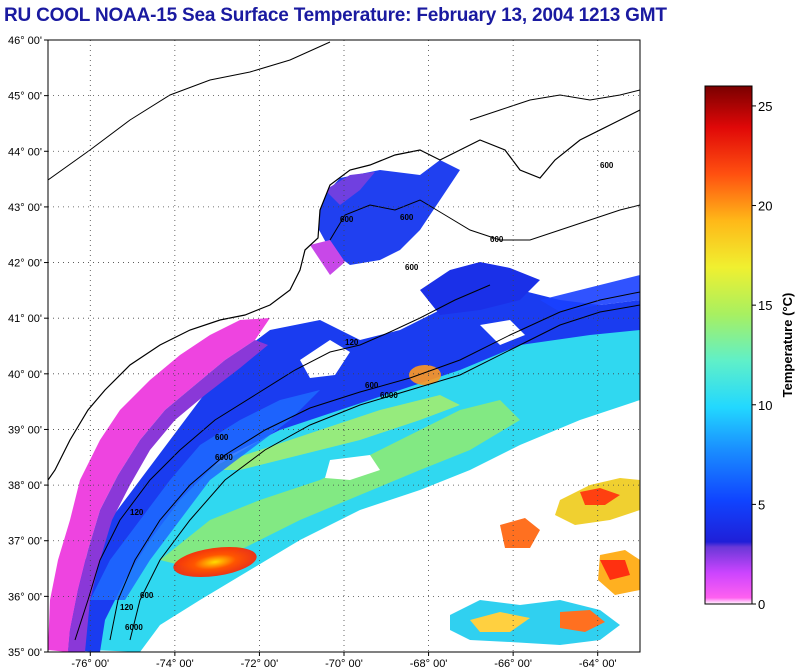 This screenshot has height=672, width=798. I want to click on lat-label: 38° 00', so click(25, 486).